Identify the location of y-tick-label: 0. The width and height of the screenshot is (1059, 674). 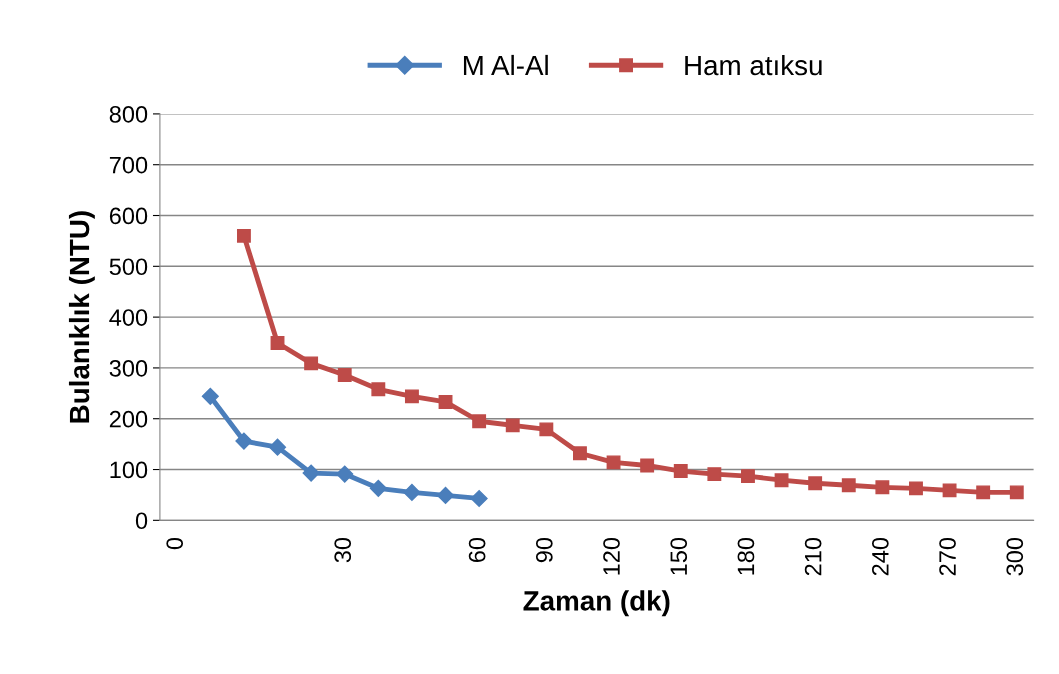
(141, 521).